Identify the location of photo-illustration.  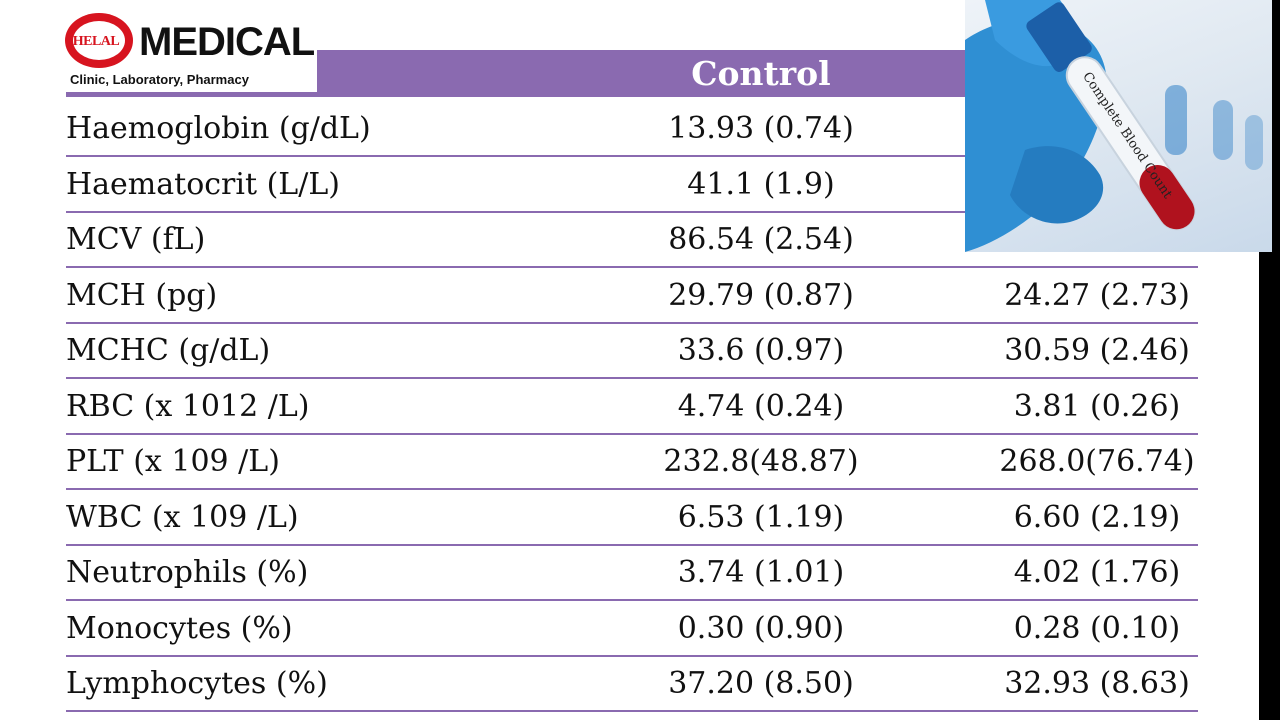
(1114, 126).